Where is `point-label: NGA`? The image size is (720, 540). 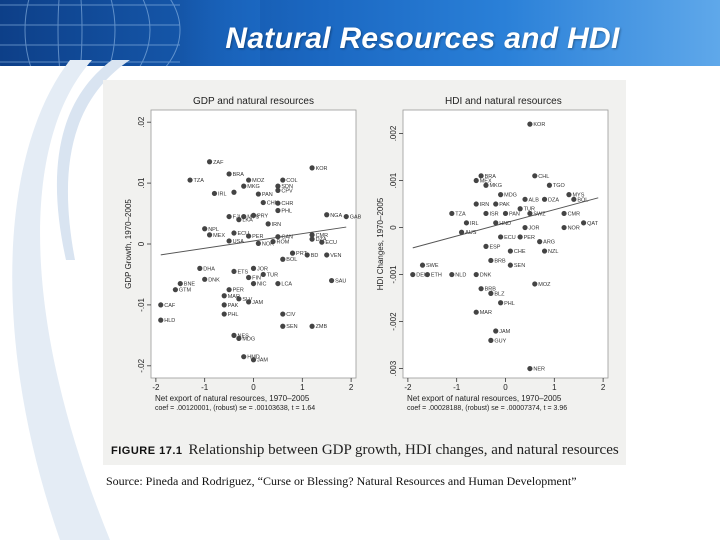 point-label: NGA is located at coordinates (336, 216).